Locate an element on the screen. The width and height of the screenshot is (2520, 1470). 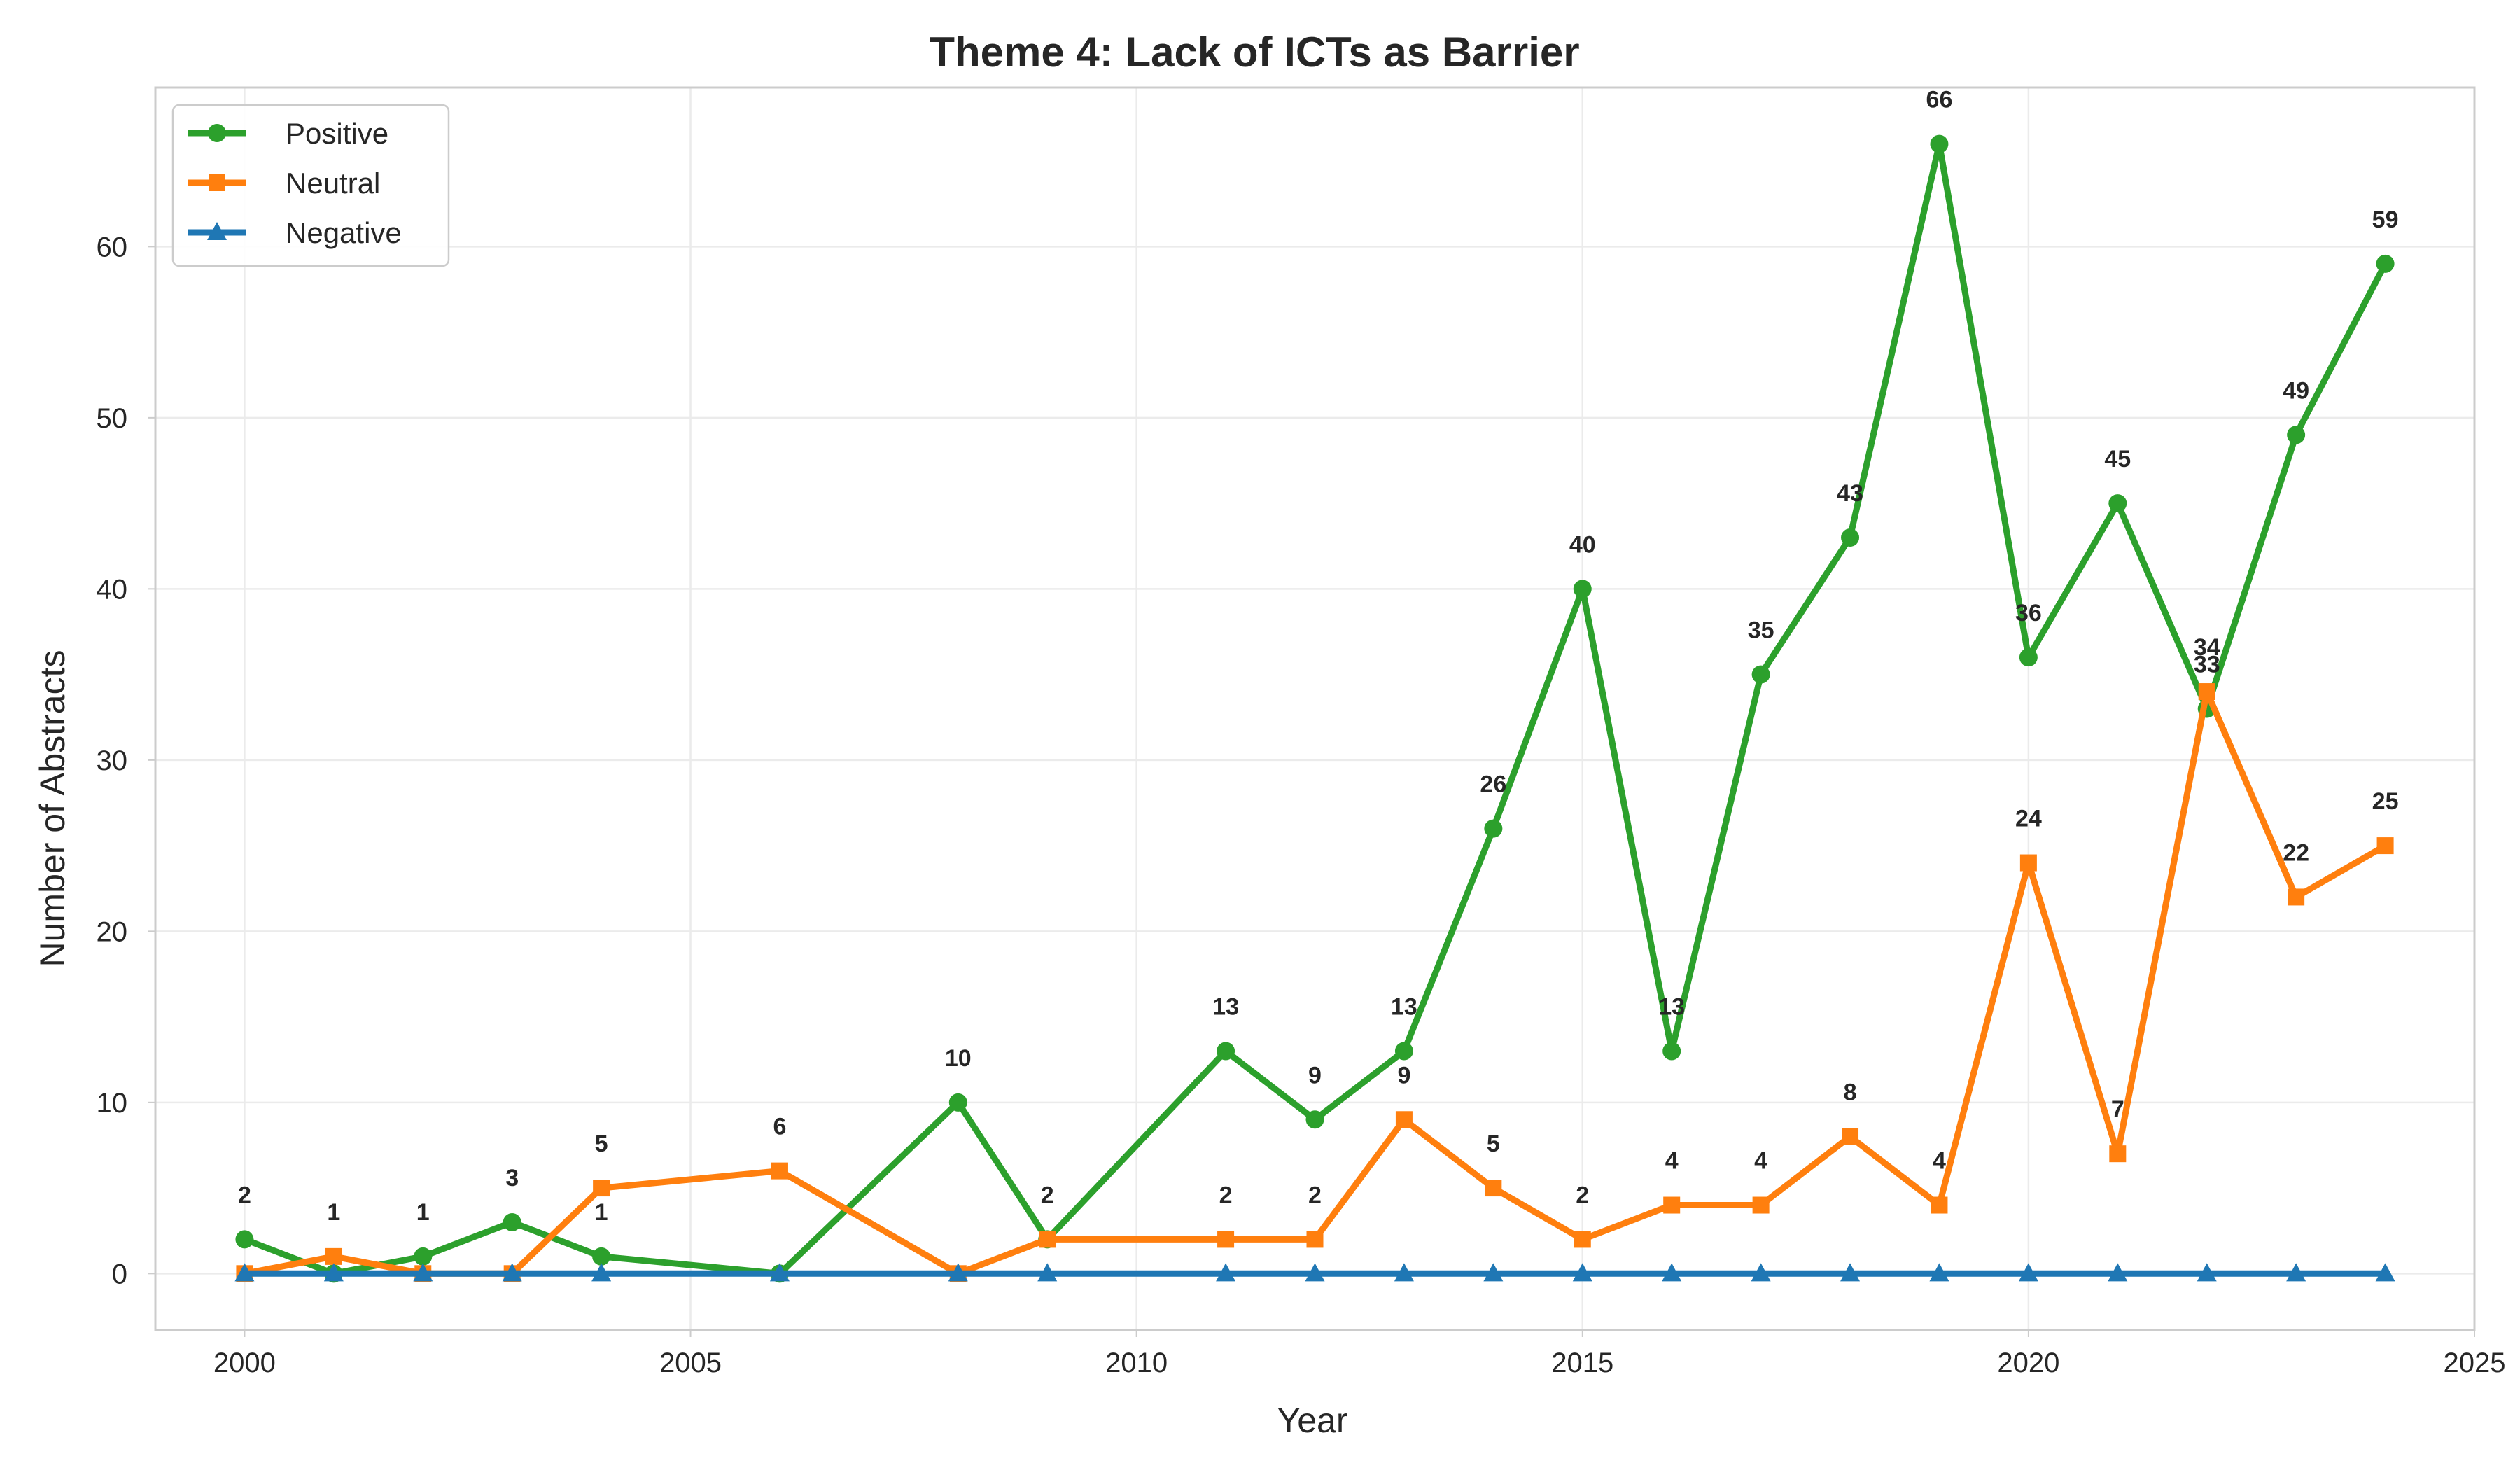
chart-title: Theme 4: Lack of ICTs as Barrier is located at coordinates (1254, 52).